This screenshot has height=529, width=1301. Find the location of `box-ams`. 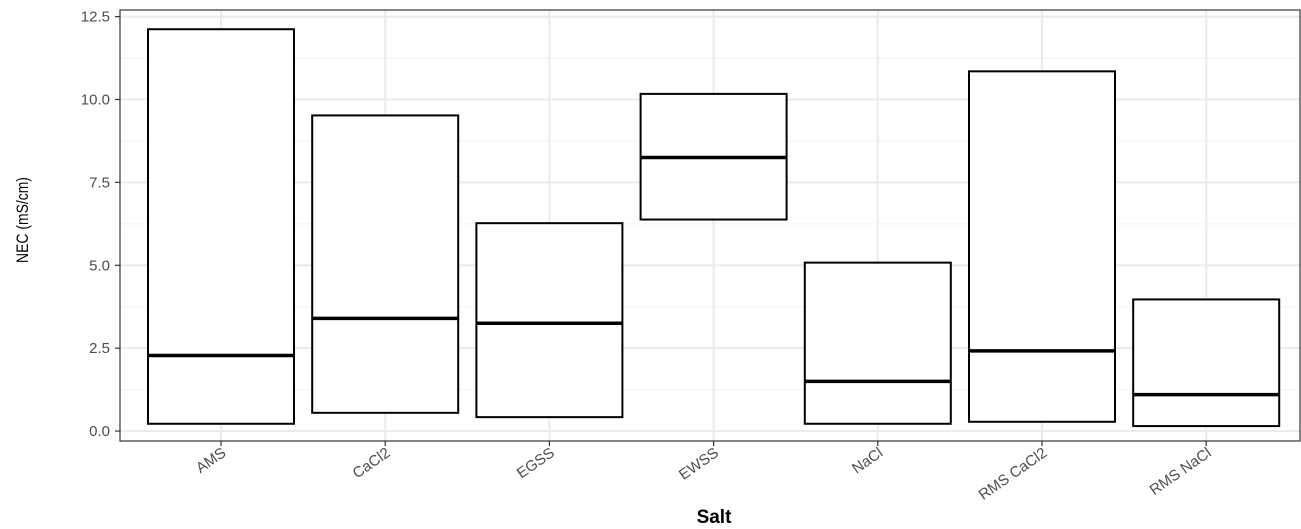

box-ams is located at coordinates (221, 226).